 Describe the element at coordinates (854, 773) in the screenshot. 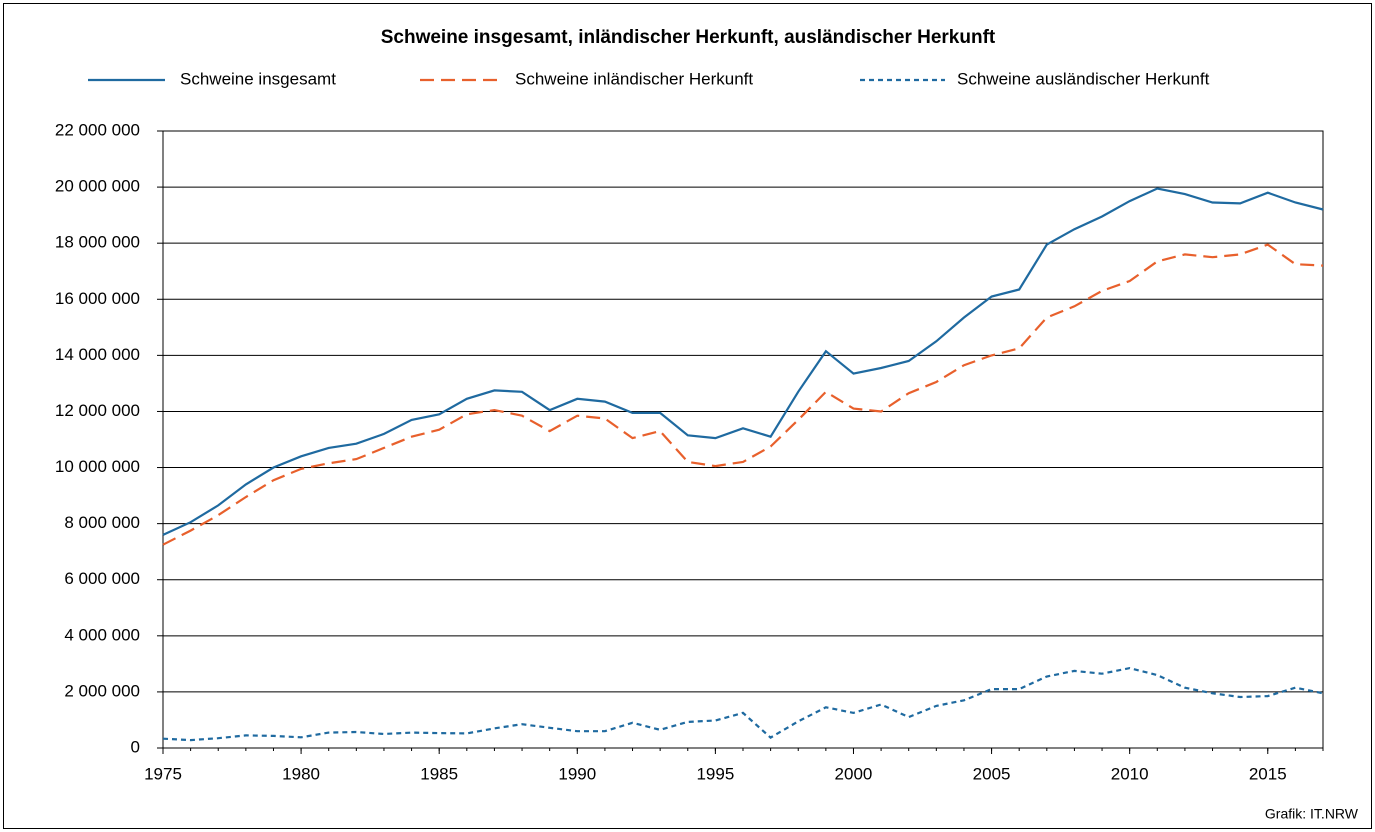

I see `x-tick-label: 2000` at that location.